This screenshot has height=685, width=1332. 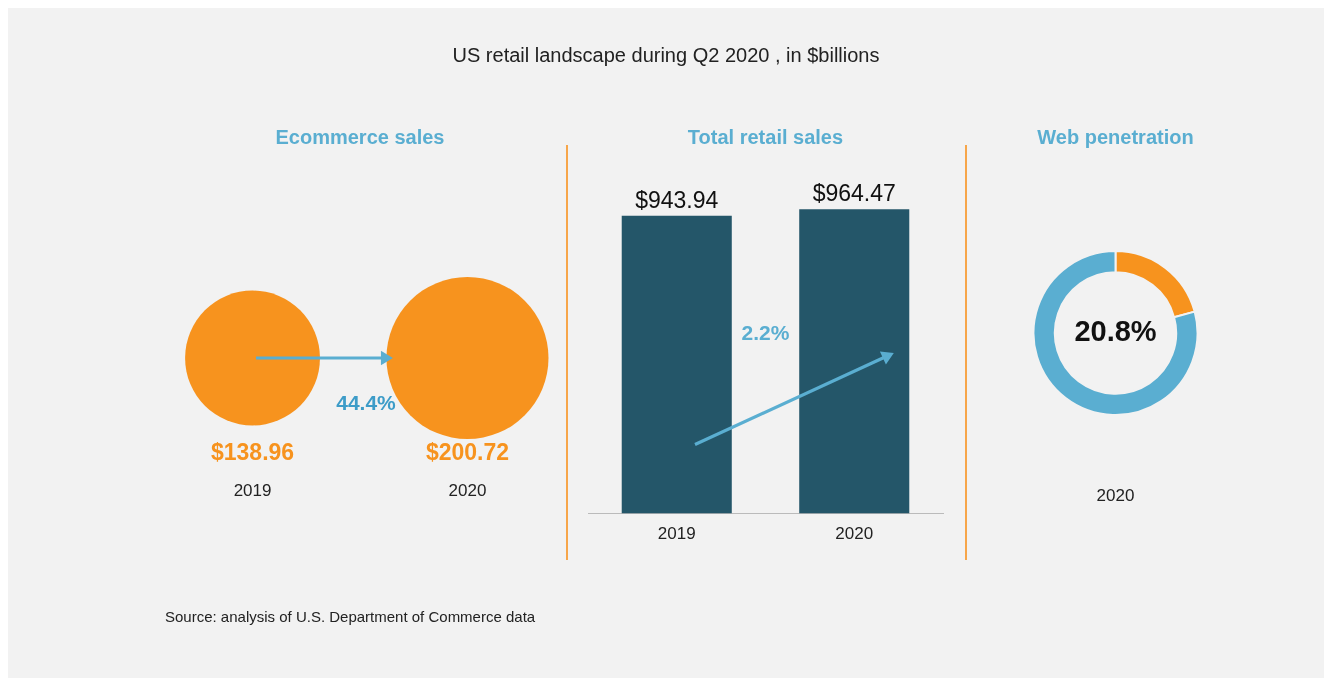 What do you see at coordinates (677, 199) in the screenshot?
I see `data-label: $943.94` at bounding box center [677, 199].